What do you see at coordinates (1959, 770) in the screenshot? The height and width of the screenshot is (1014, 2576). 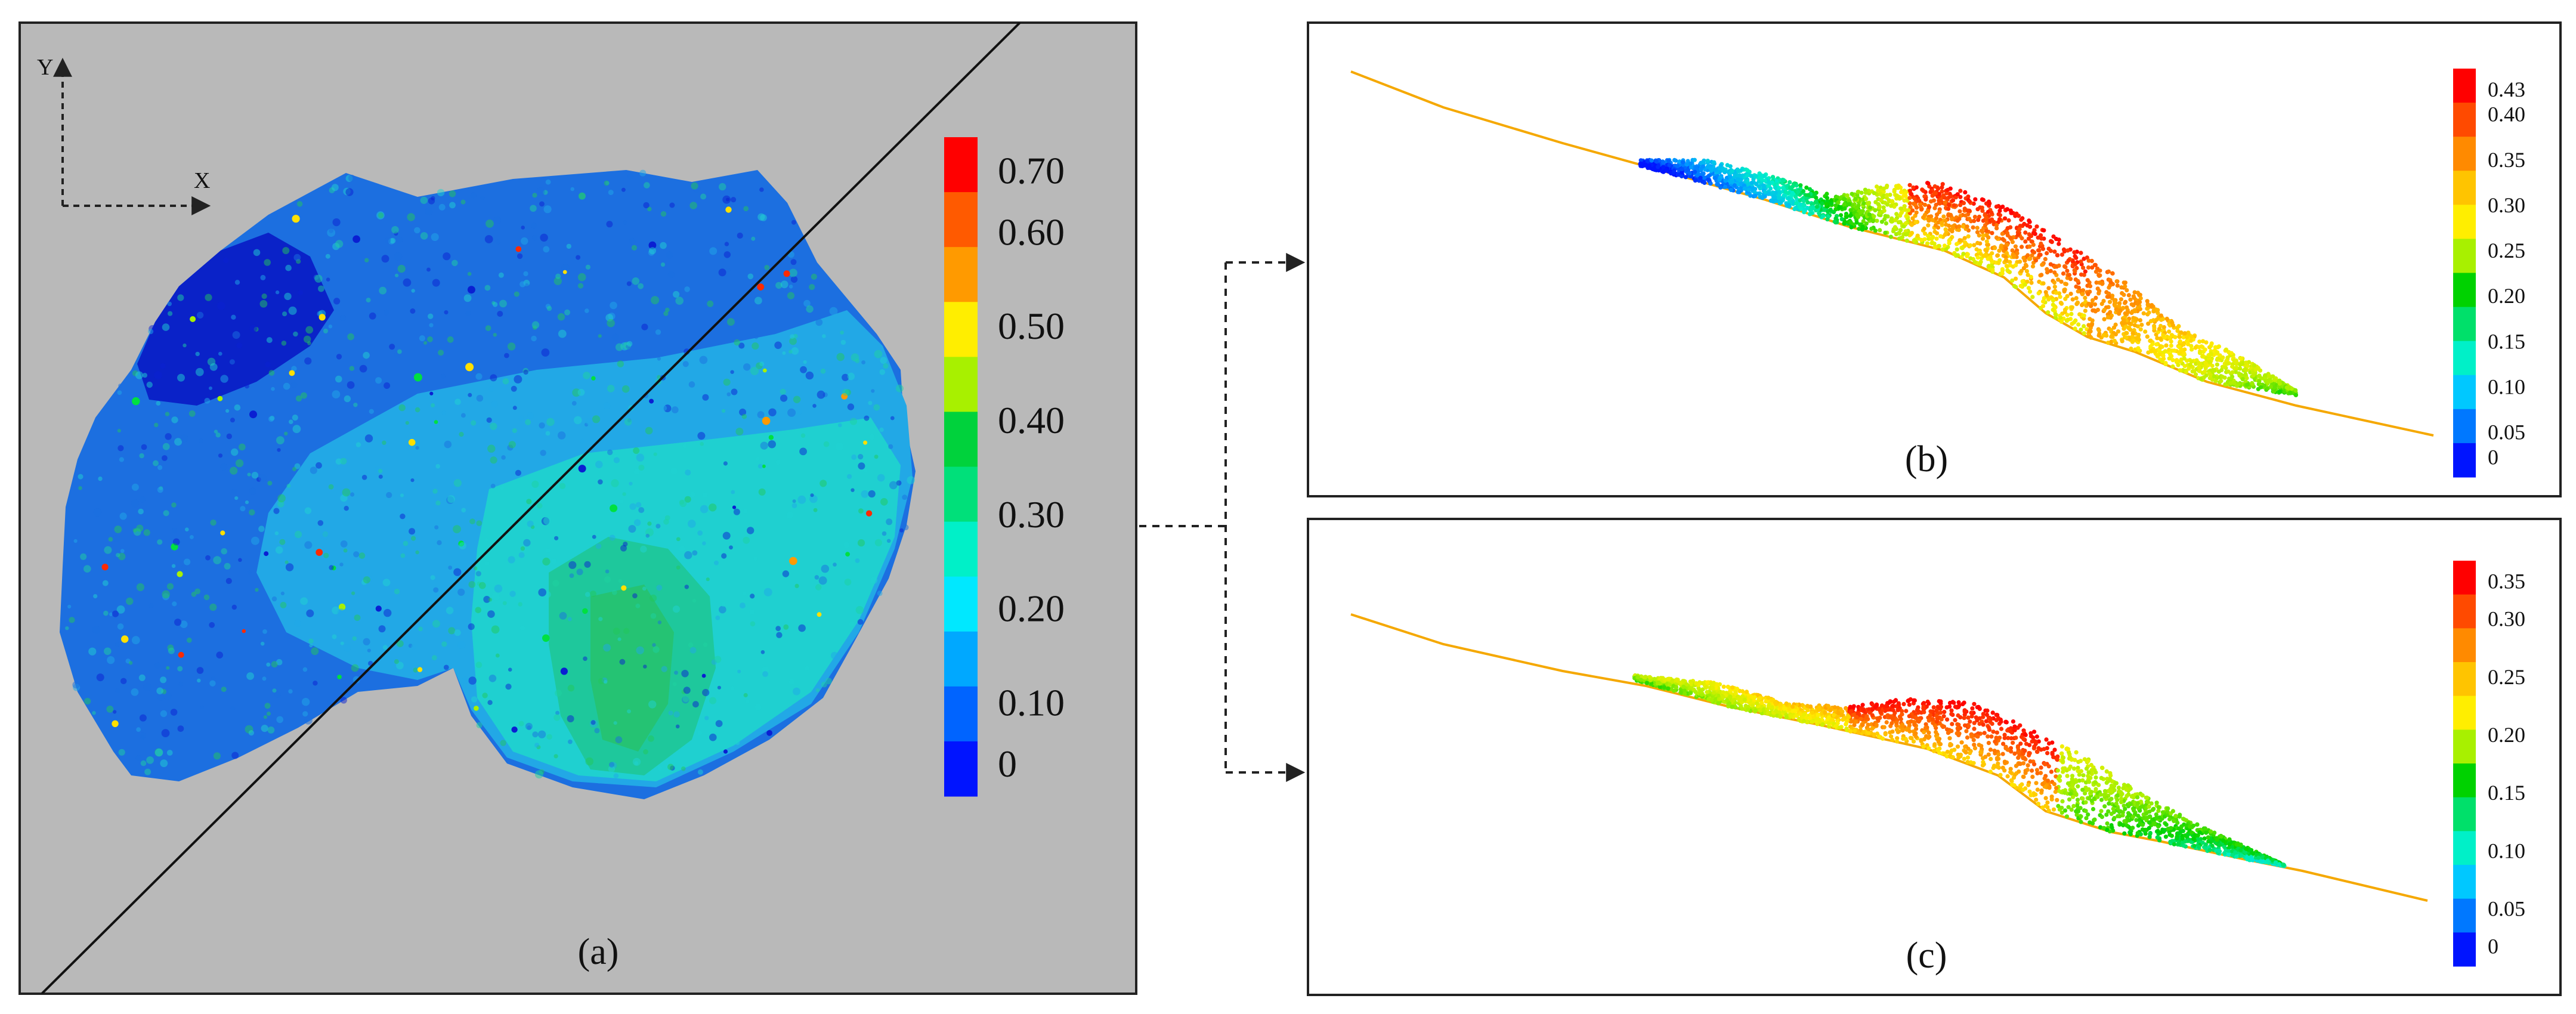 I see `panel-c-particles` at bounding box center [1959, 770].